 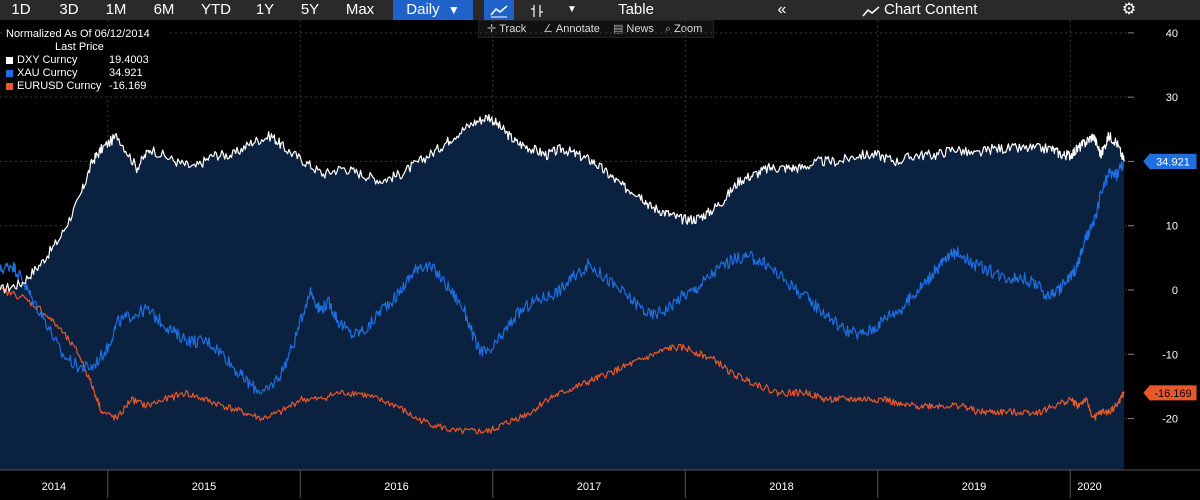 I want to click on x-tick-label: 2014, so click(x=54, y=487).